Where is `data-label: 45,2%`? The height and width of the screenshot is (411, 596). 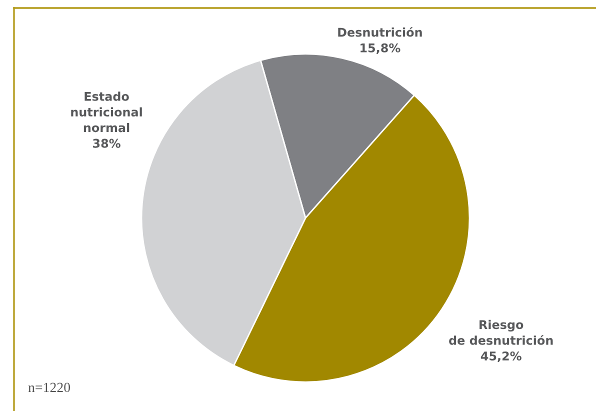
data-label: 45,2% is located at coordinates (501, 356).